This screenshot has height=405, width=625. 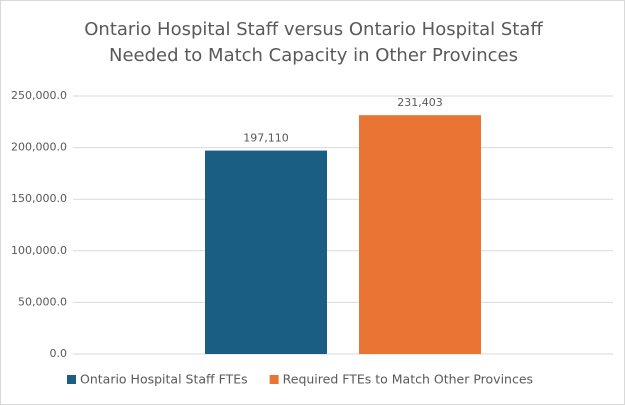 What do you see at coordinates (164, 379) in the screenshot?
I see `legend-label: Ontario Hospital Staff FTEs` at bounding box center [164, 379].